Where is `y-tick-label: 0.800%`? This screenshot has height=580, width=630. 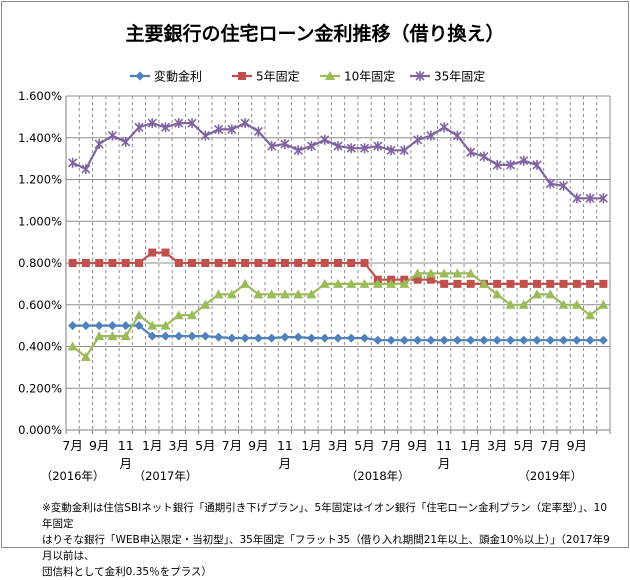
y-tick-label: 0.800% is located at coordinates (40, 263).